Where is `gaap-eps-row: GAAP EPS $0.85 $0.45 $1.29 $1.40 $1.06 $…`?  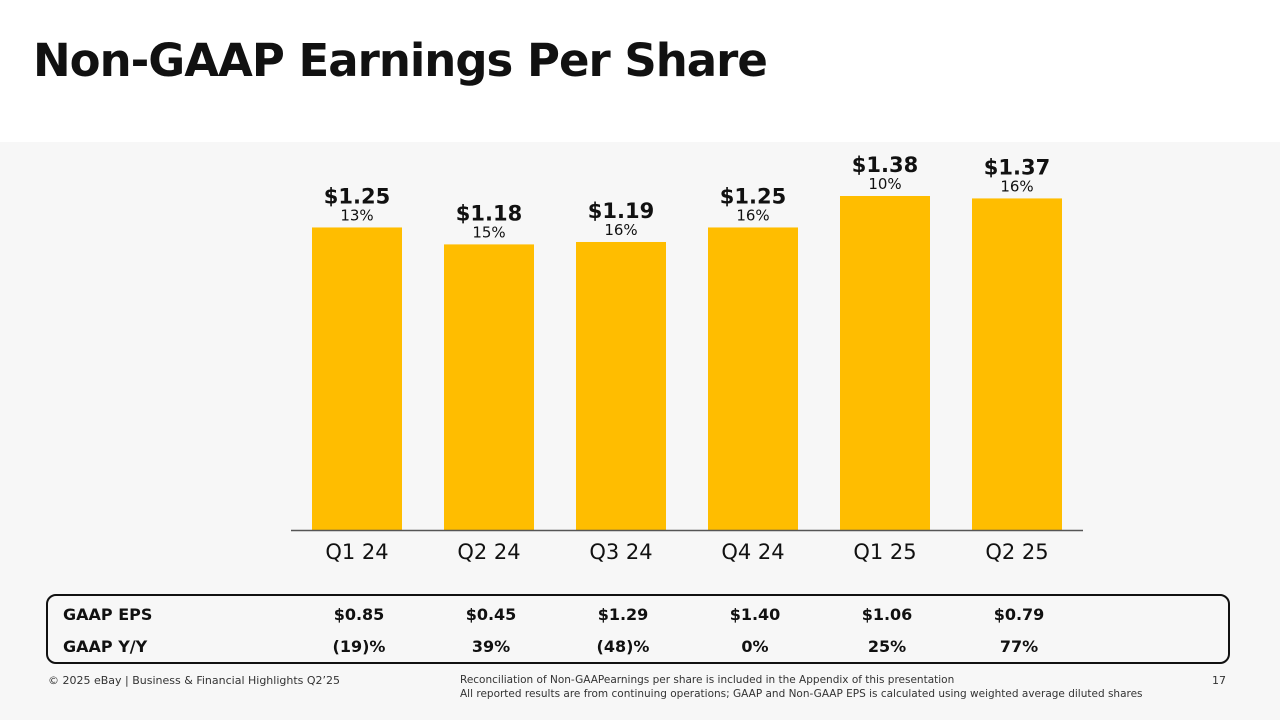
gaap-eps-row: GAAP EPS $0.85 $0.45 $1.29 $1.40 $1.06 $… is located at coordinates (638, 616).